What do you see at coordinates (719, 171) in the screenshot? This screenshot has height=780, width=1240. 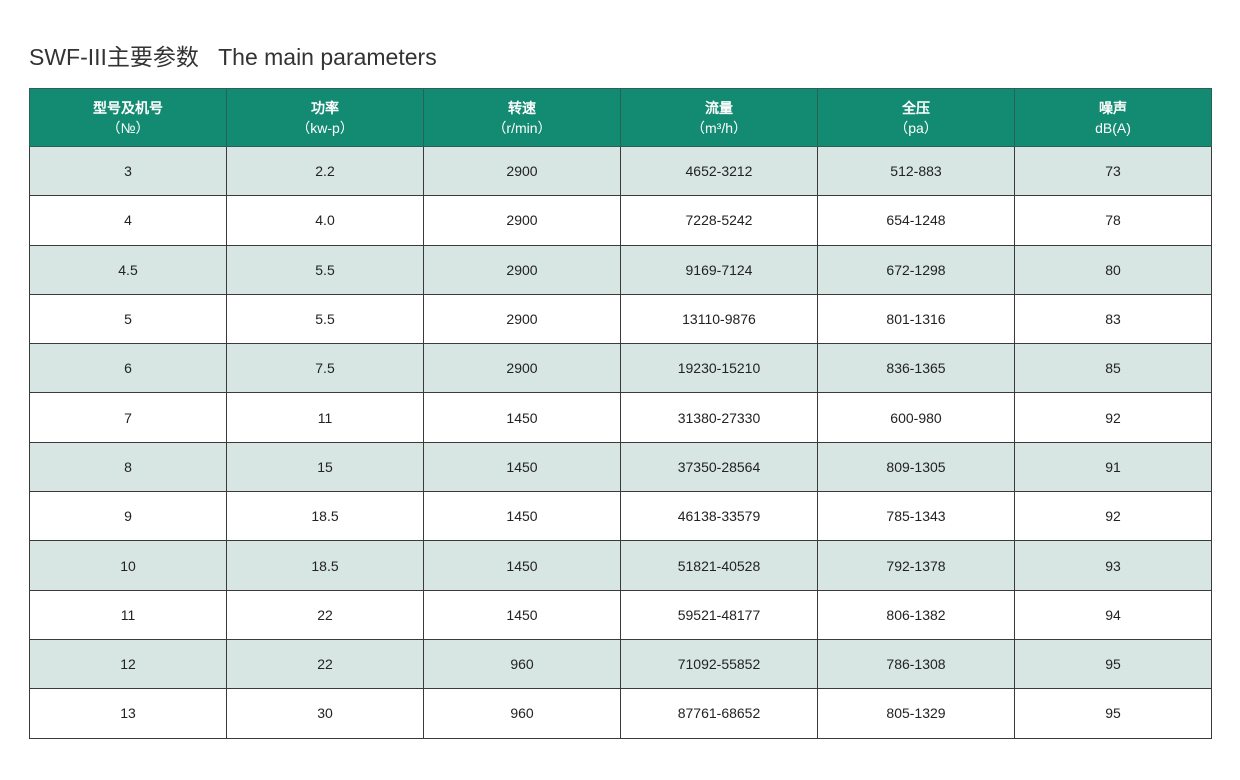 I see `table-cell: 4652-3212` at bounding box center [719, 171].